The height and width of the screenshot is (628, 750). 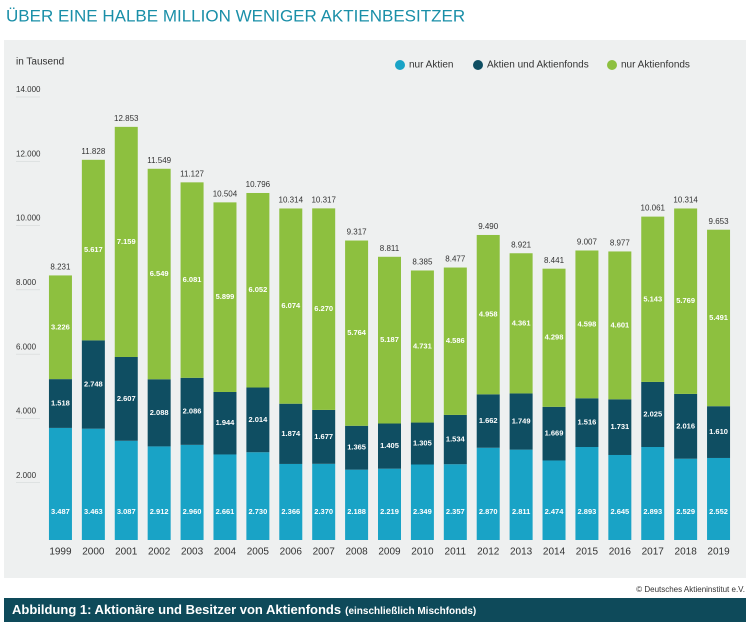 I want to click on value-label: 2.366, so click(x=290, y=511).